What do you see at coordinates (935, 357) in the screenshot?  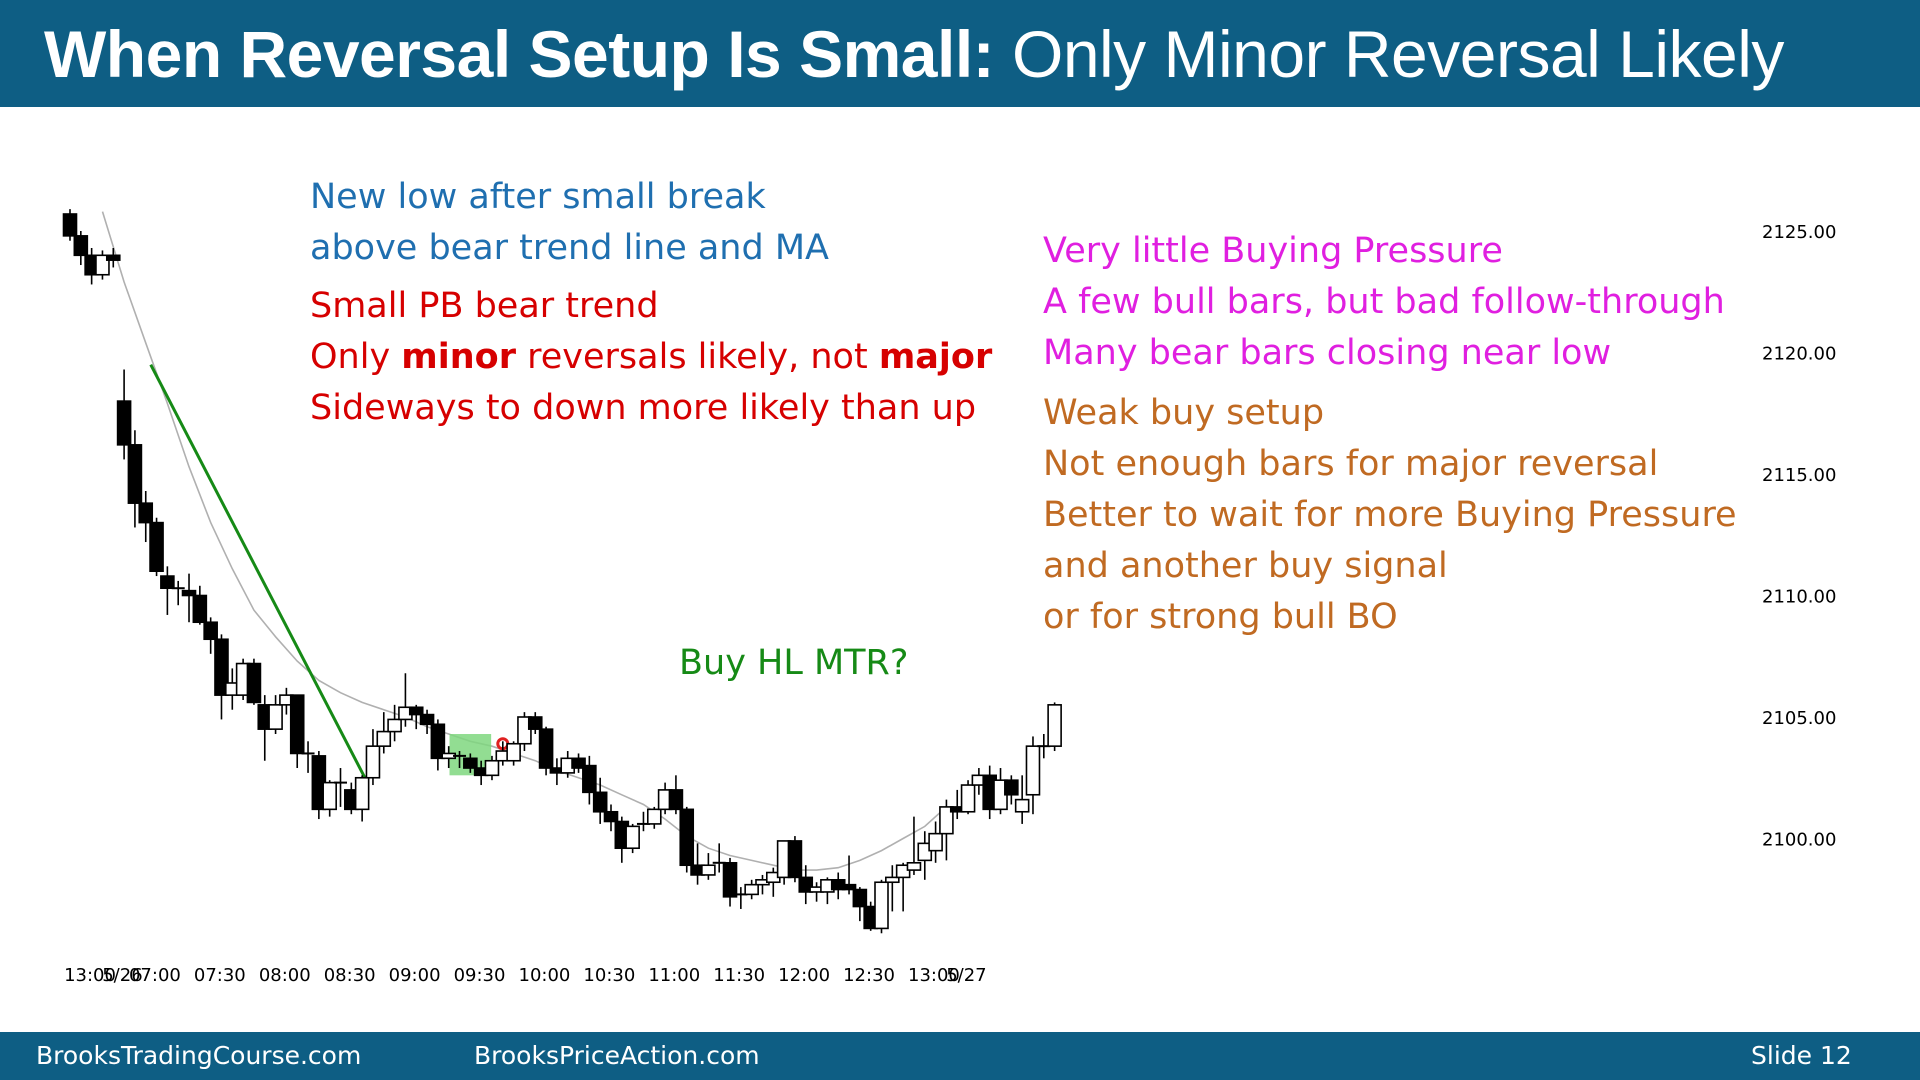 I see `note-minor-d: major` at bounding box center [935, 357].